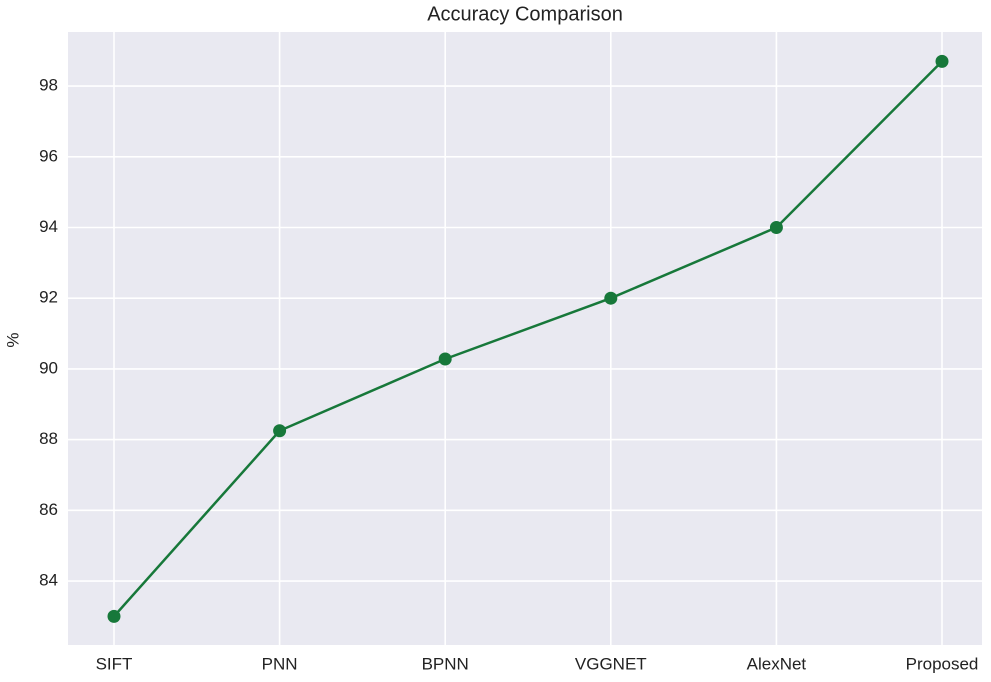  Describe the element at coordinates (942, 663) in the screenshot. I see `x-tick-label: Proposed` at that location.